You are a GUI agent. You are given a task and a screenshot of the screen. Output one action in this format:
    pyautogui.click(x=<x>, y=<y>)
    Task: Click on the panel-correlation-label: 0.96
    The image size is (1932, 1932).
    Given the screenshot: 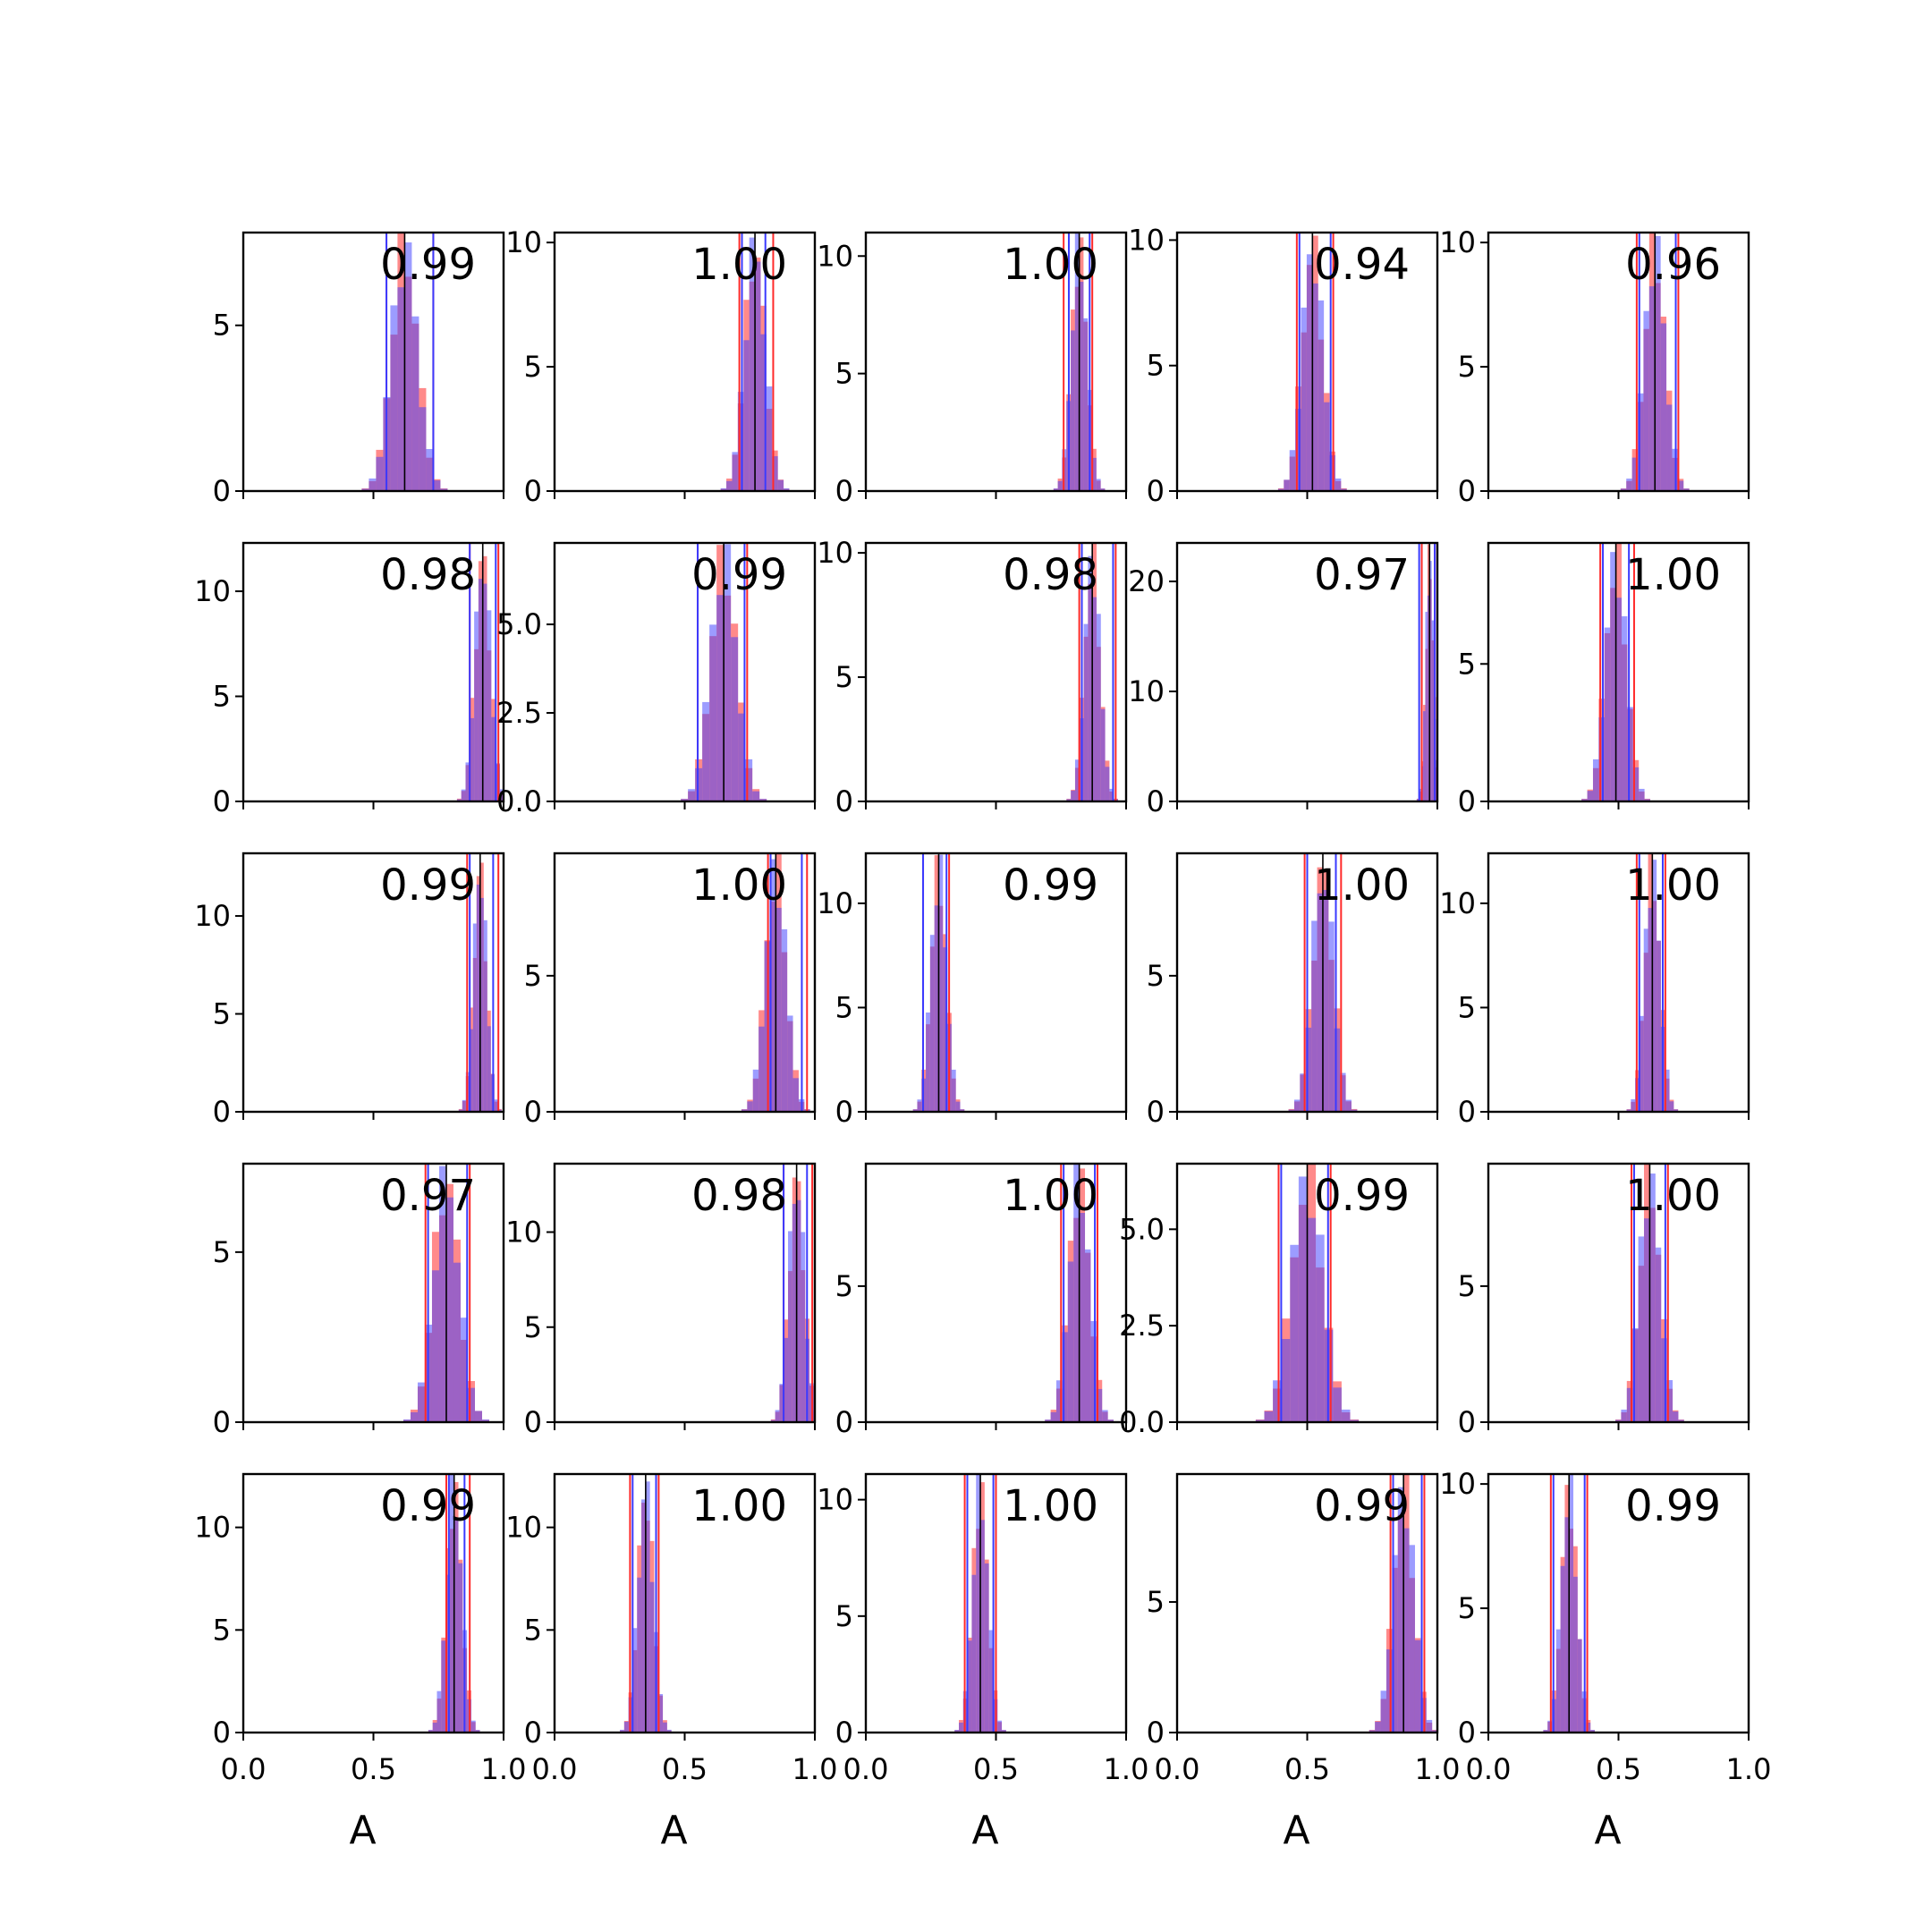 What is the action you would take?
    pyautogui.click(x=1673, y=265)
    